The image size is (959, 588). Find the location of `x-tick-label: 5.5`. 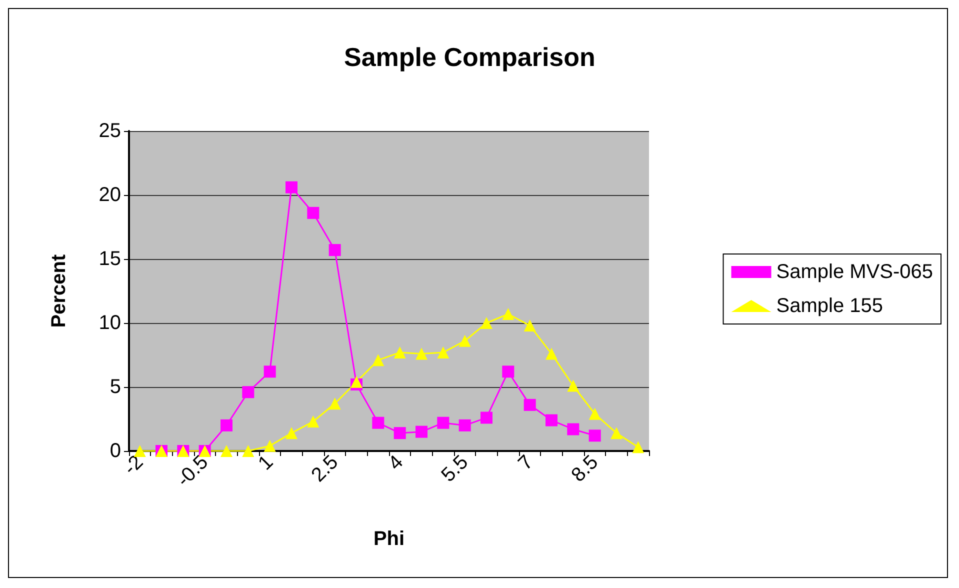

x-tick-label: 5.5 is located at coordinates (455, 468).